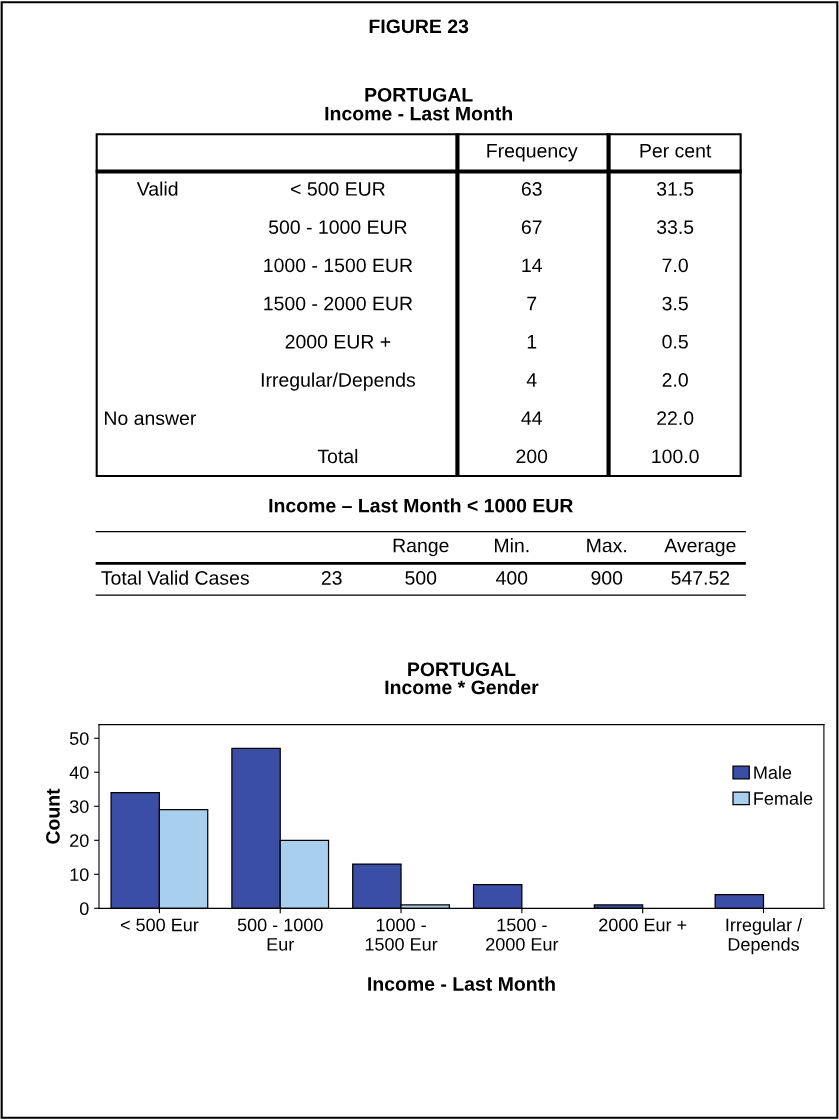  Describe the element at coordinates (531, 418) in the screenshot. I see `text: 44` at that location.